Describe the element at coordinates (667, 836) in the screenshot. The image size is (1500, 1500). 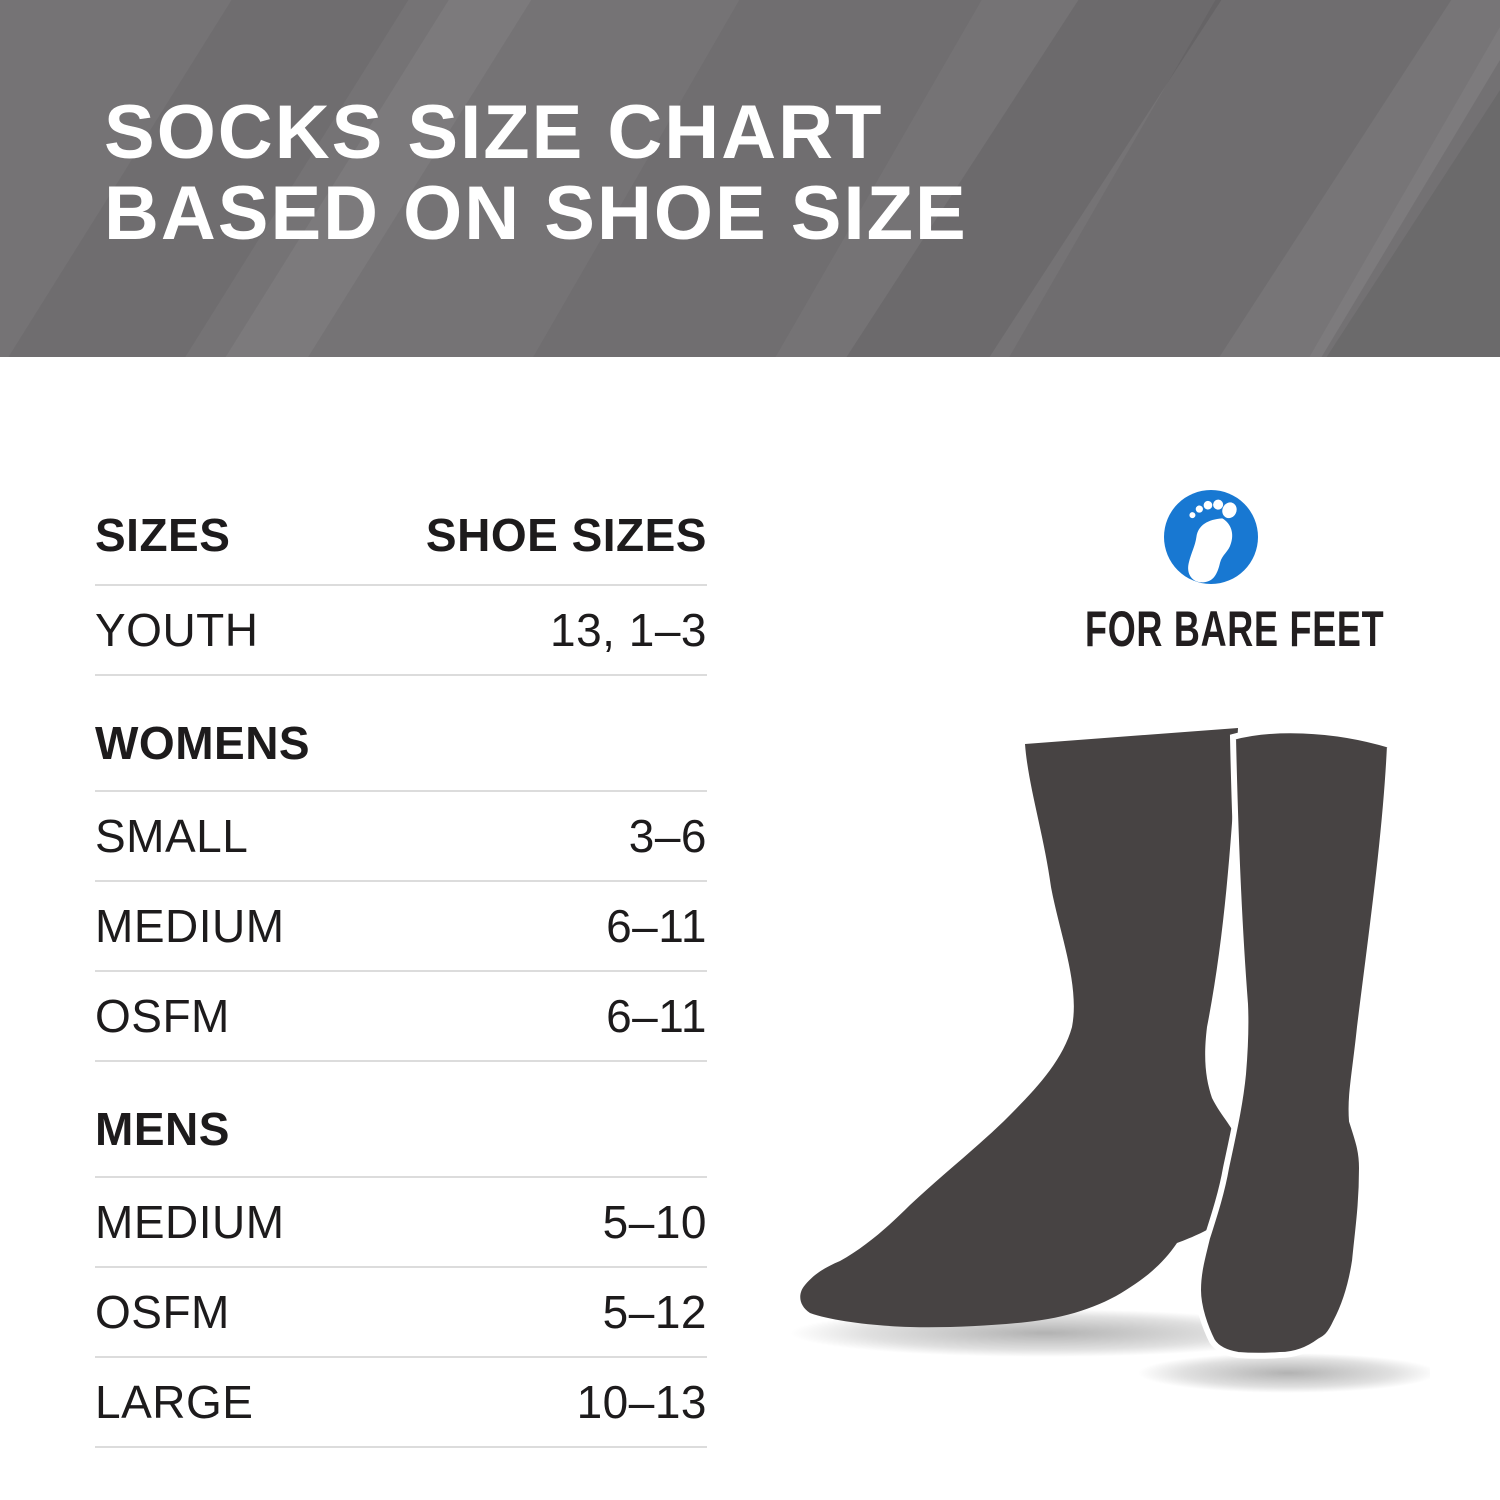
I see `row-value: 3–6` at that location.